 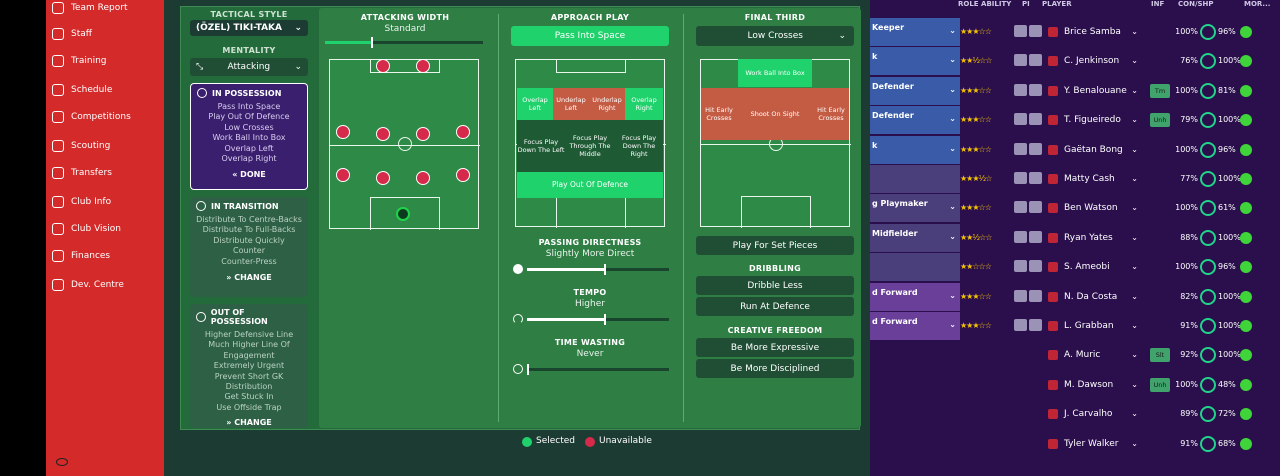 I want to click on change-transition-button: » CHANGE, so click(x=249, y=277).